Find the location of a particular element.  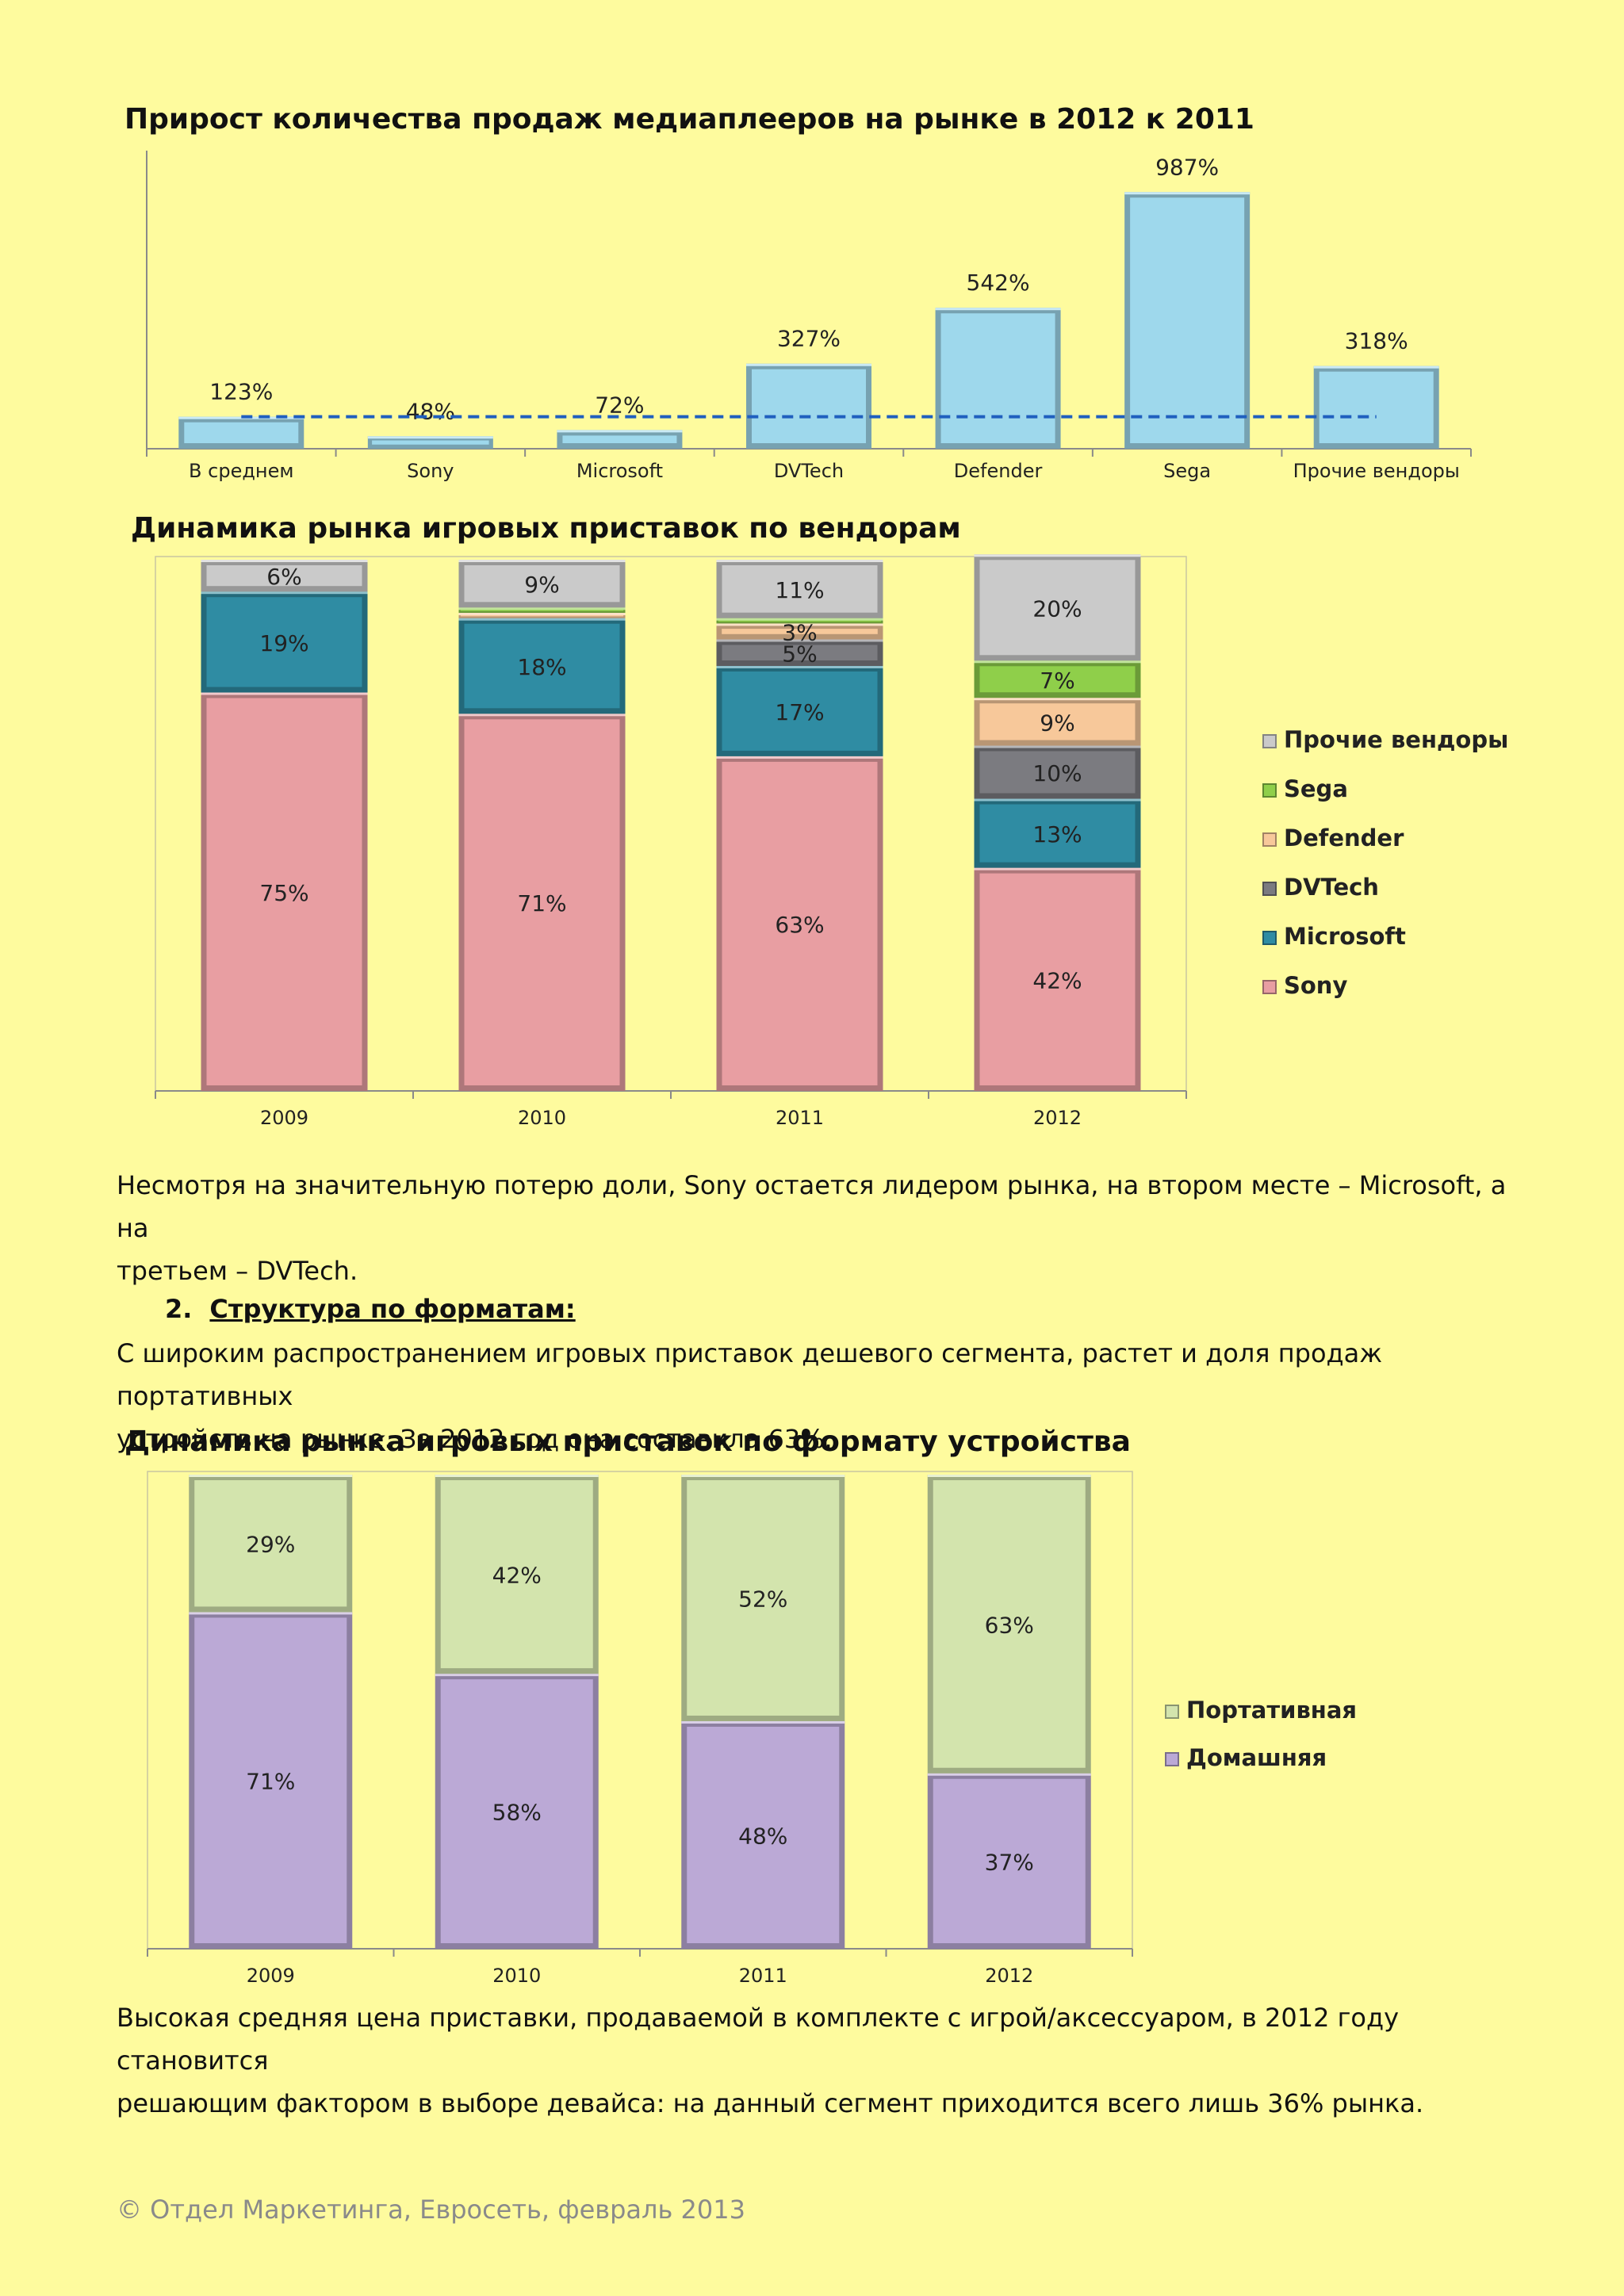

x-tick-label: Defender is located at coordinates (998, 471).